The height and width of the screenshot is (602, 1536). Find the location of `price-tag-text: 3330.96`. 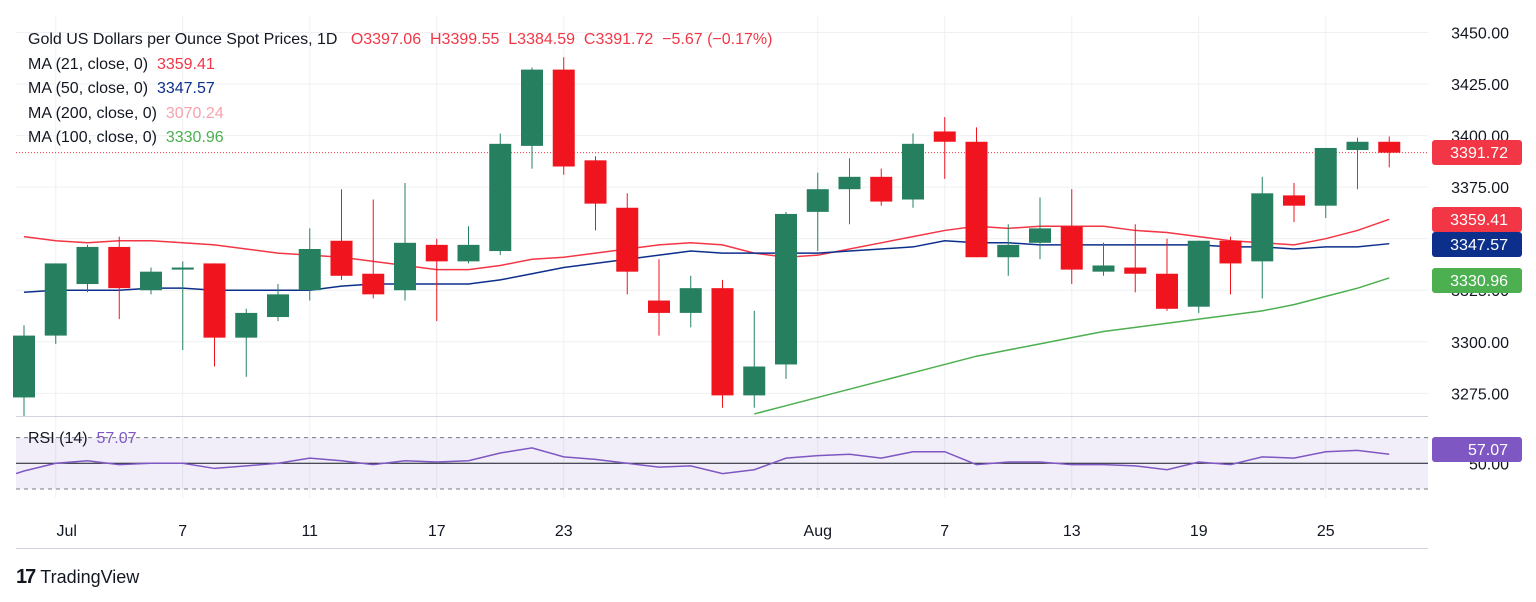

price-tag-text: 3330.96 is located at coordinates (1479, 281).